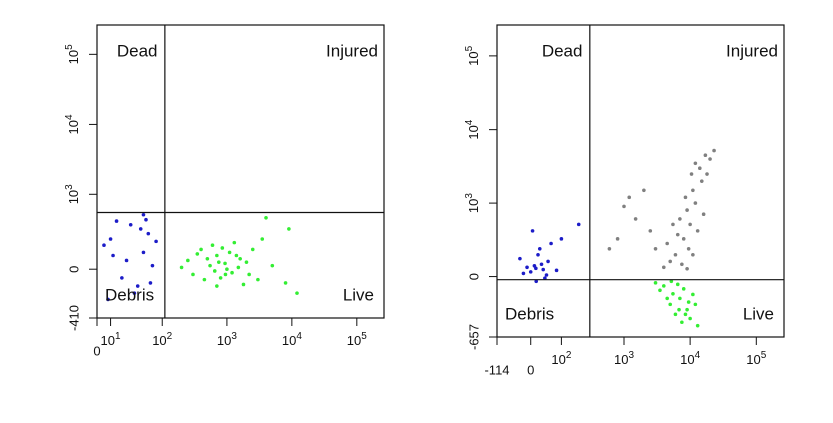 The image size is (833, 423). What do you see at coordinates (473, 203) in the screenshot?
I see `y-tick-label: 10³` at bounding box center [473, 203].